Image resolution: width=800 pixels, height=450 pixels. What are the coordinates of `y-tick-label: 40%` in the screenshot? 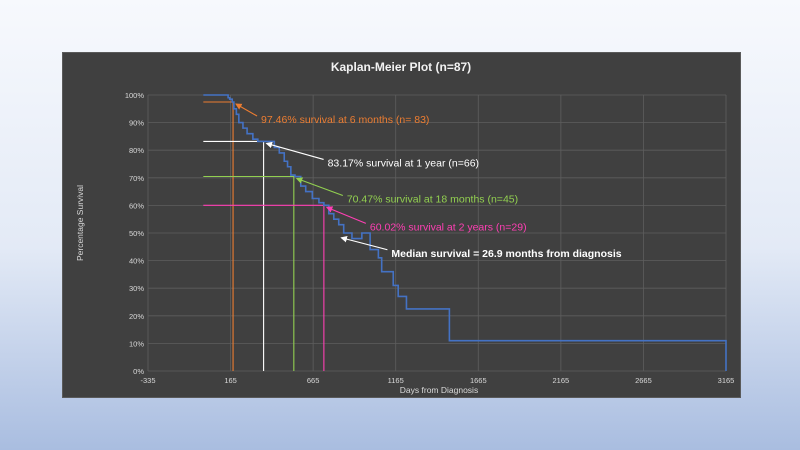 It's located at (136, 261).